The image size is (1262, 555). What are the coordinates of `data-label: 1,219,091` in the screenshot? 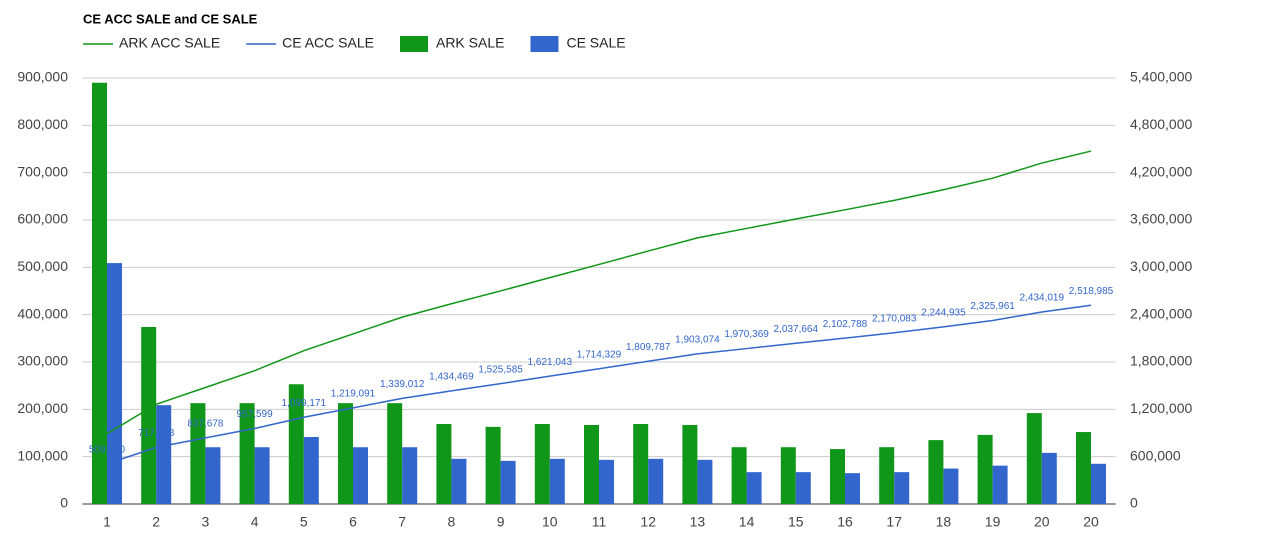 It's located at (353, 393).